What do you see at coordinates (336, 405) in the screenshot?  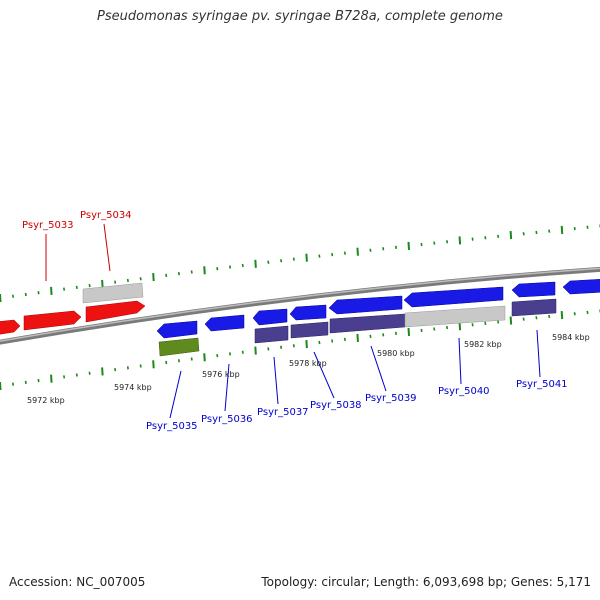 I see `gene-label-psyr-5038: Psyr_5038` at bounding box center [336, 405].